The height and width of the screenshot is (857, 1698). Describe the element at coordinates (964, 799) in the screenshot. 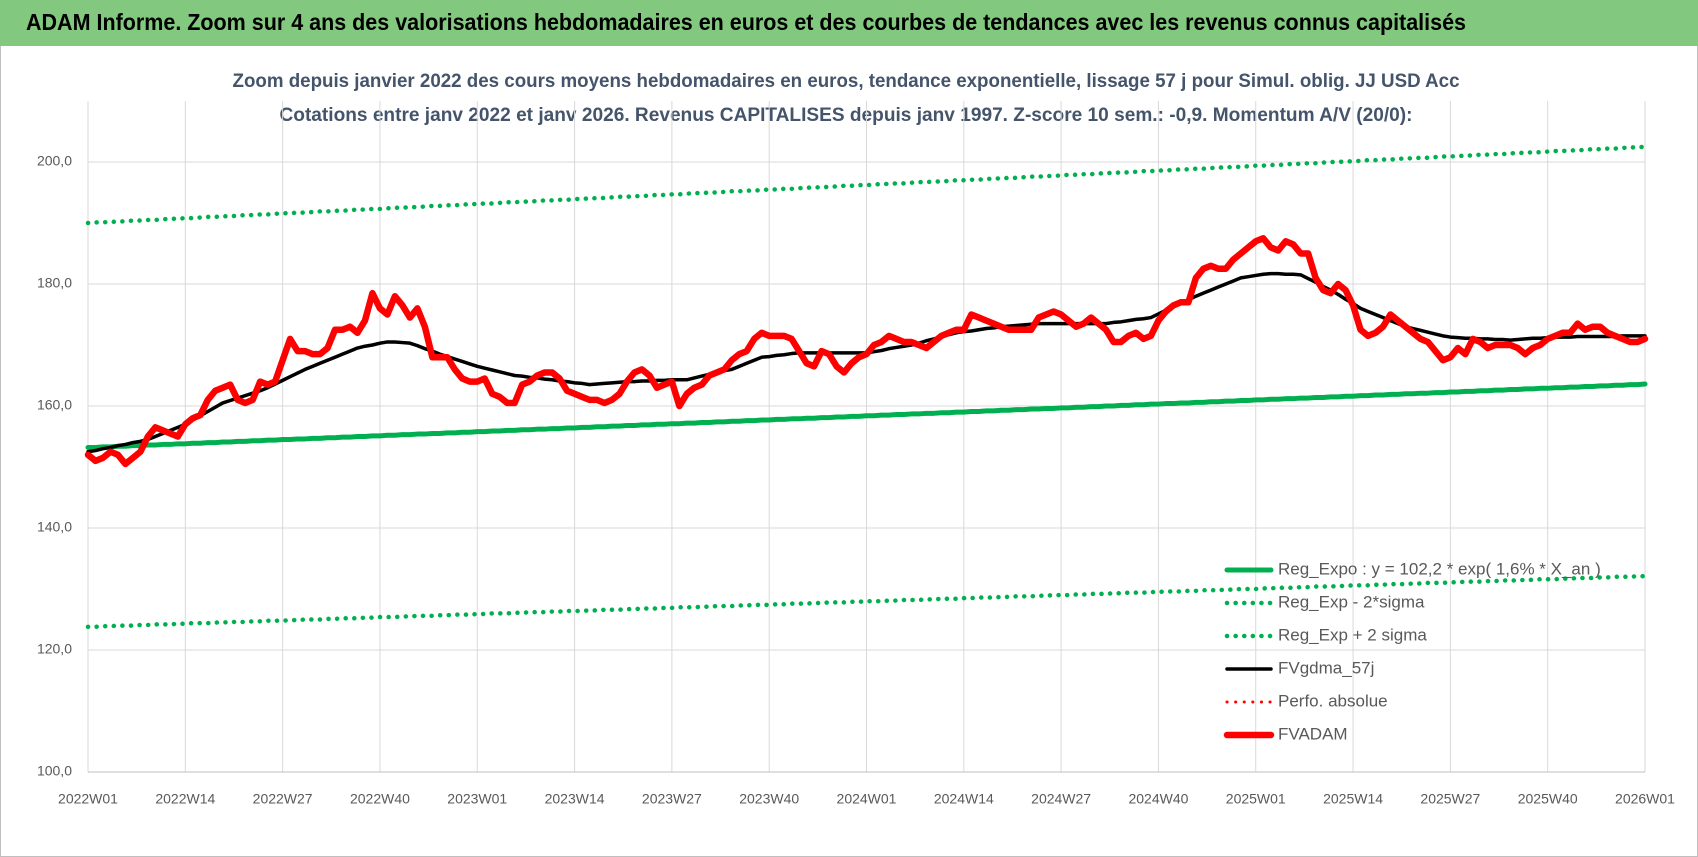

I see `x-tick-label: 2024W14` at that location.